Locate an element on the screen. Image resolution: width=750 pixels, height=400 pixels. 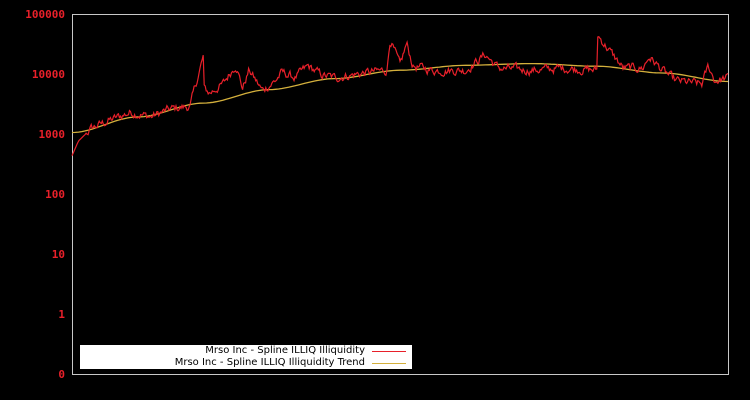
legend-swatch-yellow-line is located at coordinates (389, 363).